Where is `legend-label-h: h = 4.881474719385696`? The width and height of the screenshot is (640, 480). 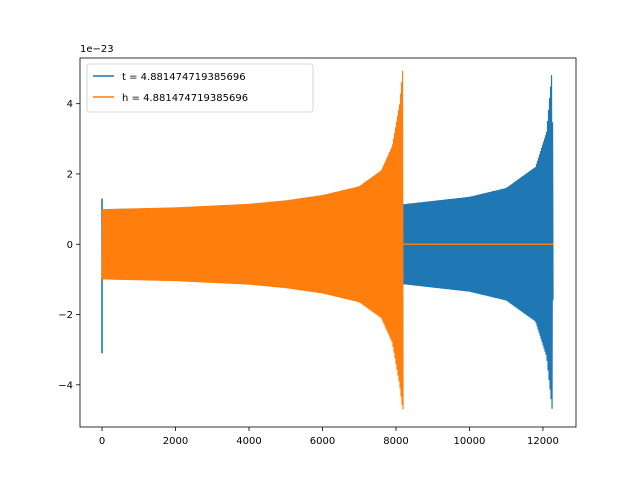
legend-label-h: h = 4.881474719385696 is located at coordinates (185, 98).